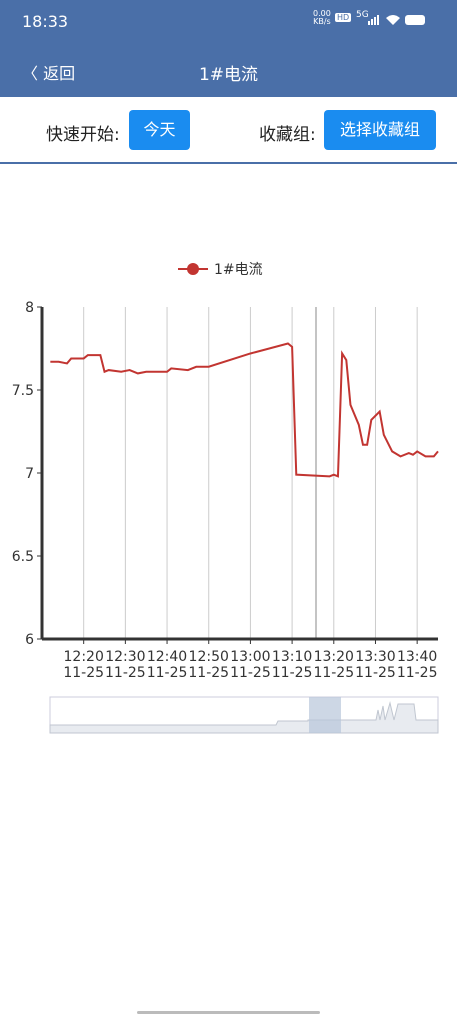 This screenshot has height=1016, width=457. Describe the element at coordinates (209, 657) in the screenshot. I see `x-tick-label: 12:50` at that location.